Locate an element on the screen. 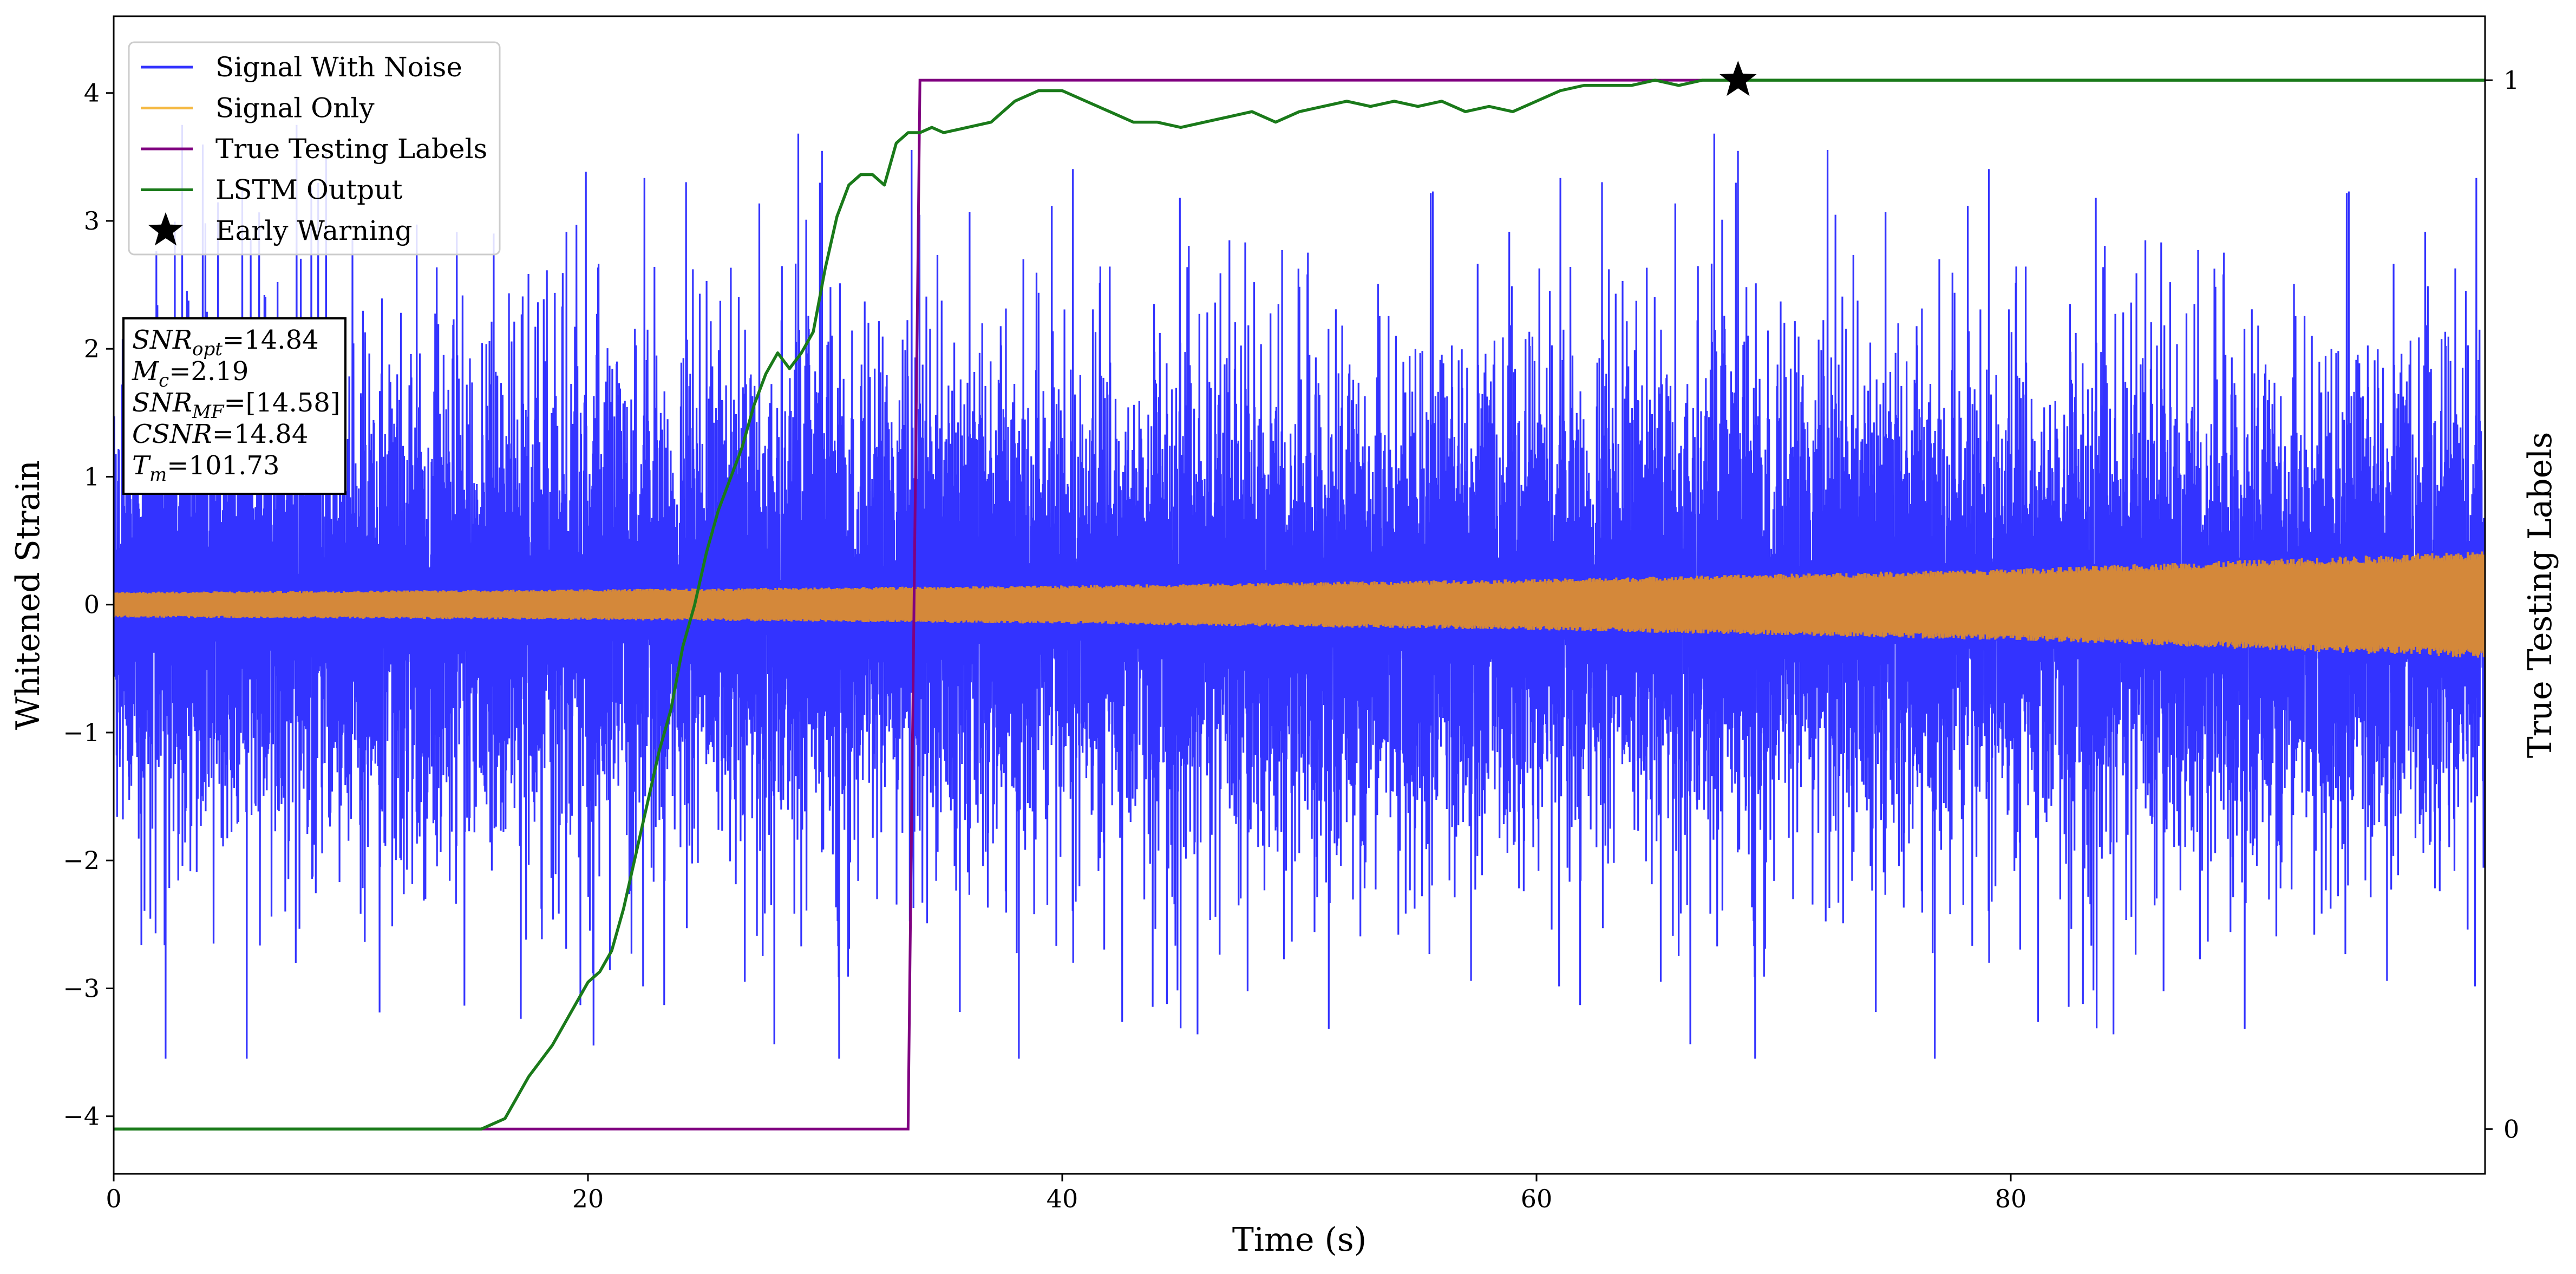 This screenshot has width=2576, height=1274. legend-label: Signal Only is located at coordinates (295, 108).